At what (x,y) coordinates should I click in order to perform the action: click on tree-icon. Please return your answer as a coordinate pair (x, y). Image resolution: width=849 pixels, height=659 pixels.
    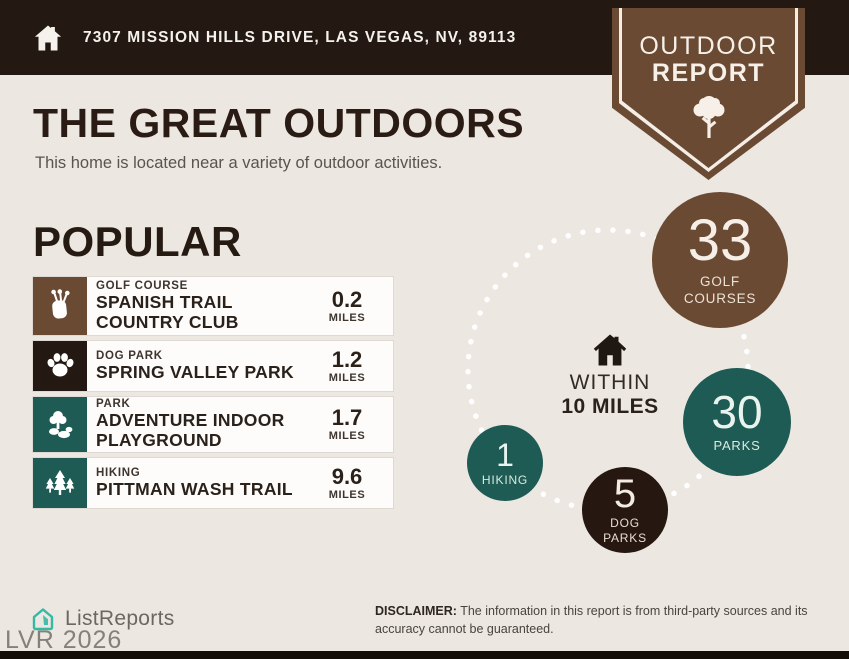
    Looking at the image, I should click on (708, 117).